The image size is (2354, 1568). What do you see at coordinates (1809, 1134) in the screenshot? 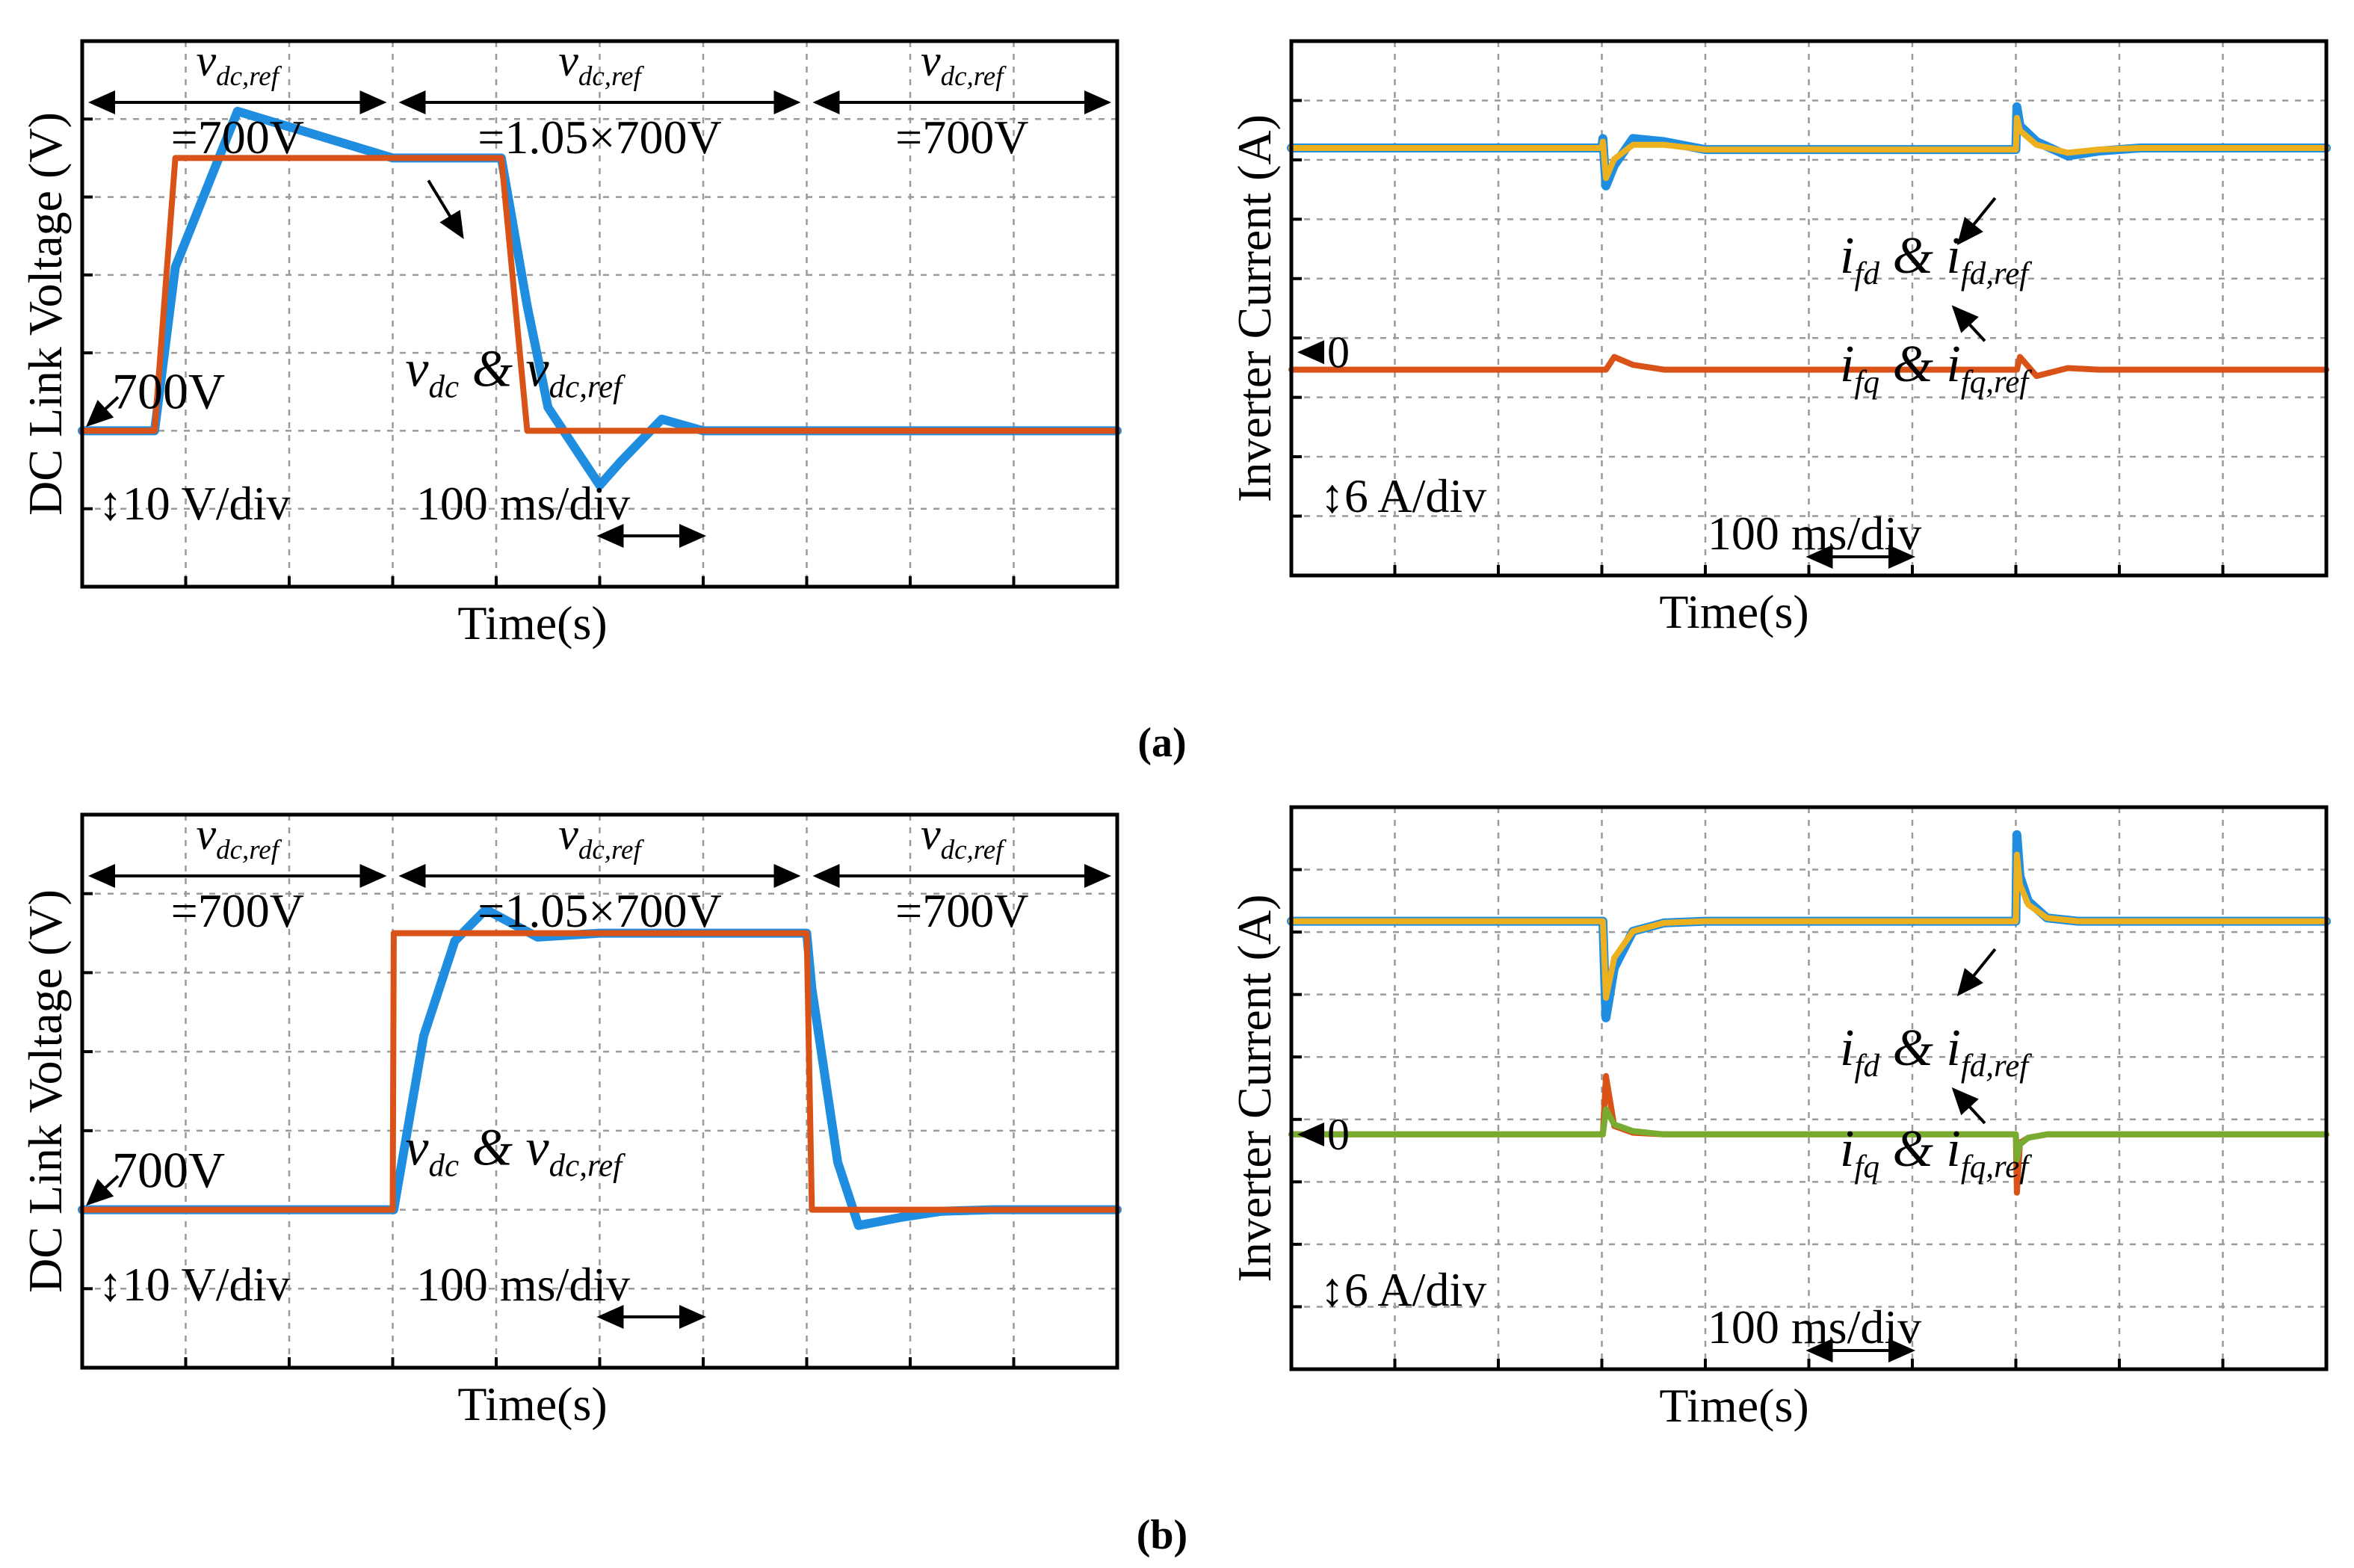
I see `series-i-fq-ref` at bounding box center [1809, 1134].